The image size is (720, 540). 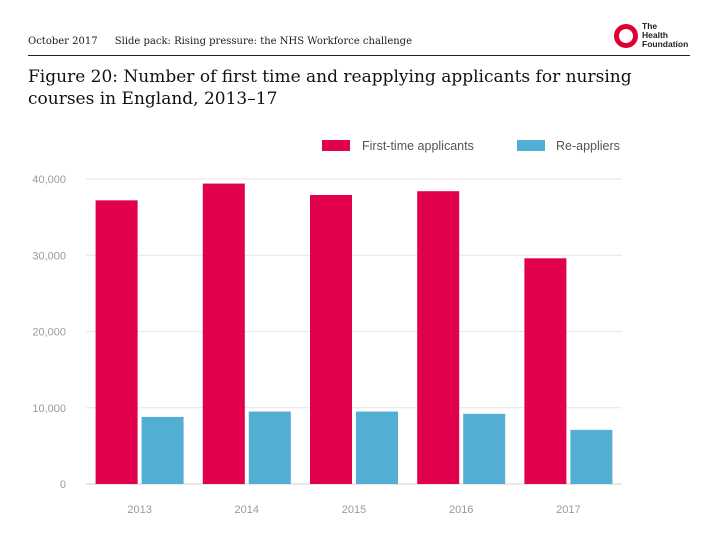 What do you see at coordinates (545, 371) in the screenshot?
I see `bar-first-time-2017` at bounding box center [545, 371].